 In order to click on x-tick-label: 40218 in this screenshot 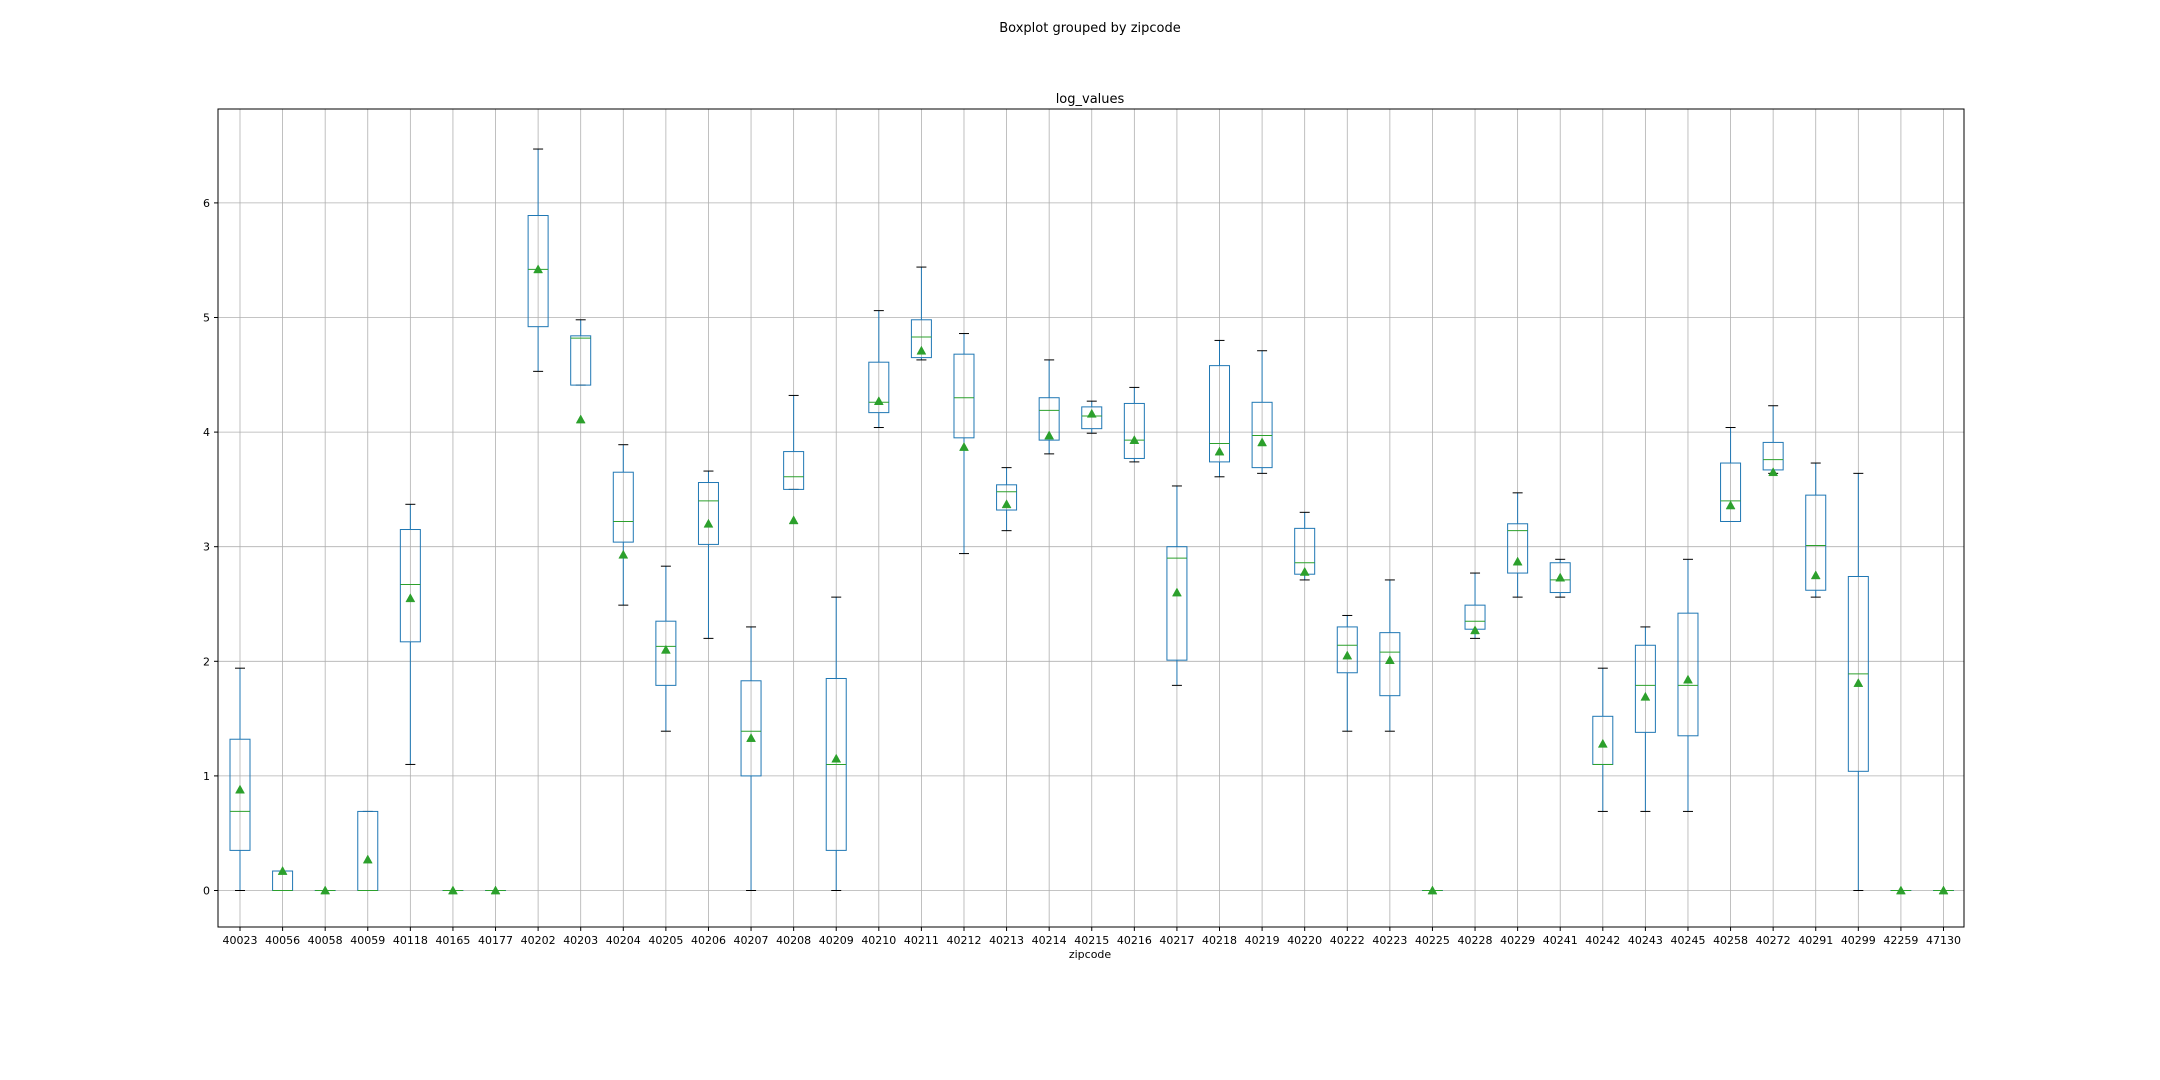, I will do `click(1219, 940)`.